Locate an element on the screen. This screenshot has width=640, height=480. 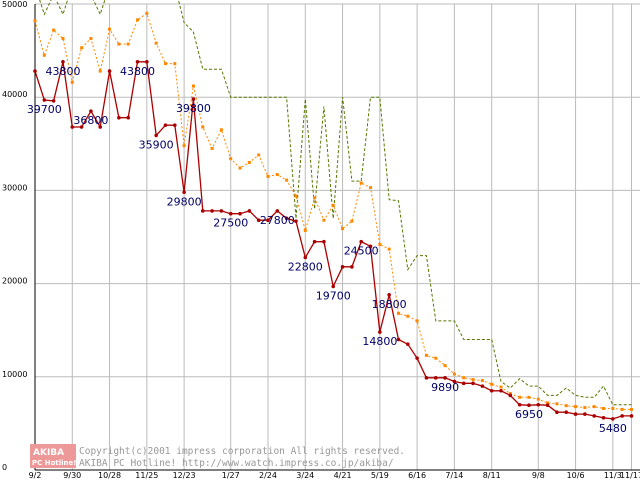
x-tick-label-2: 10/28 is located at coordinates (109, 475).